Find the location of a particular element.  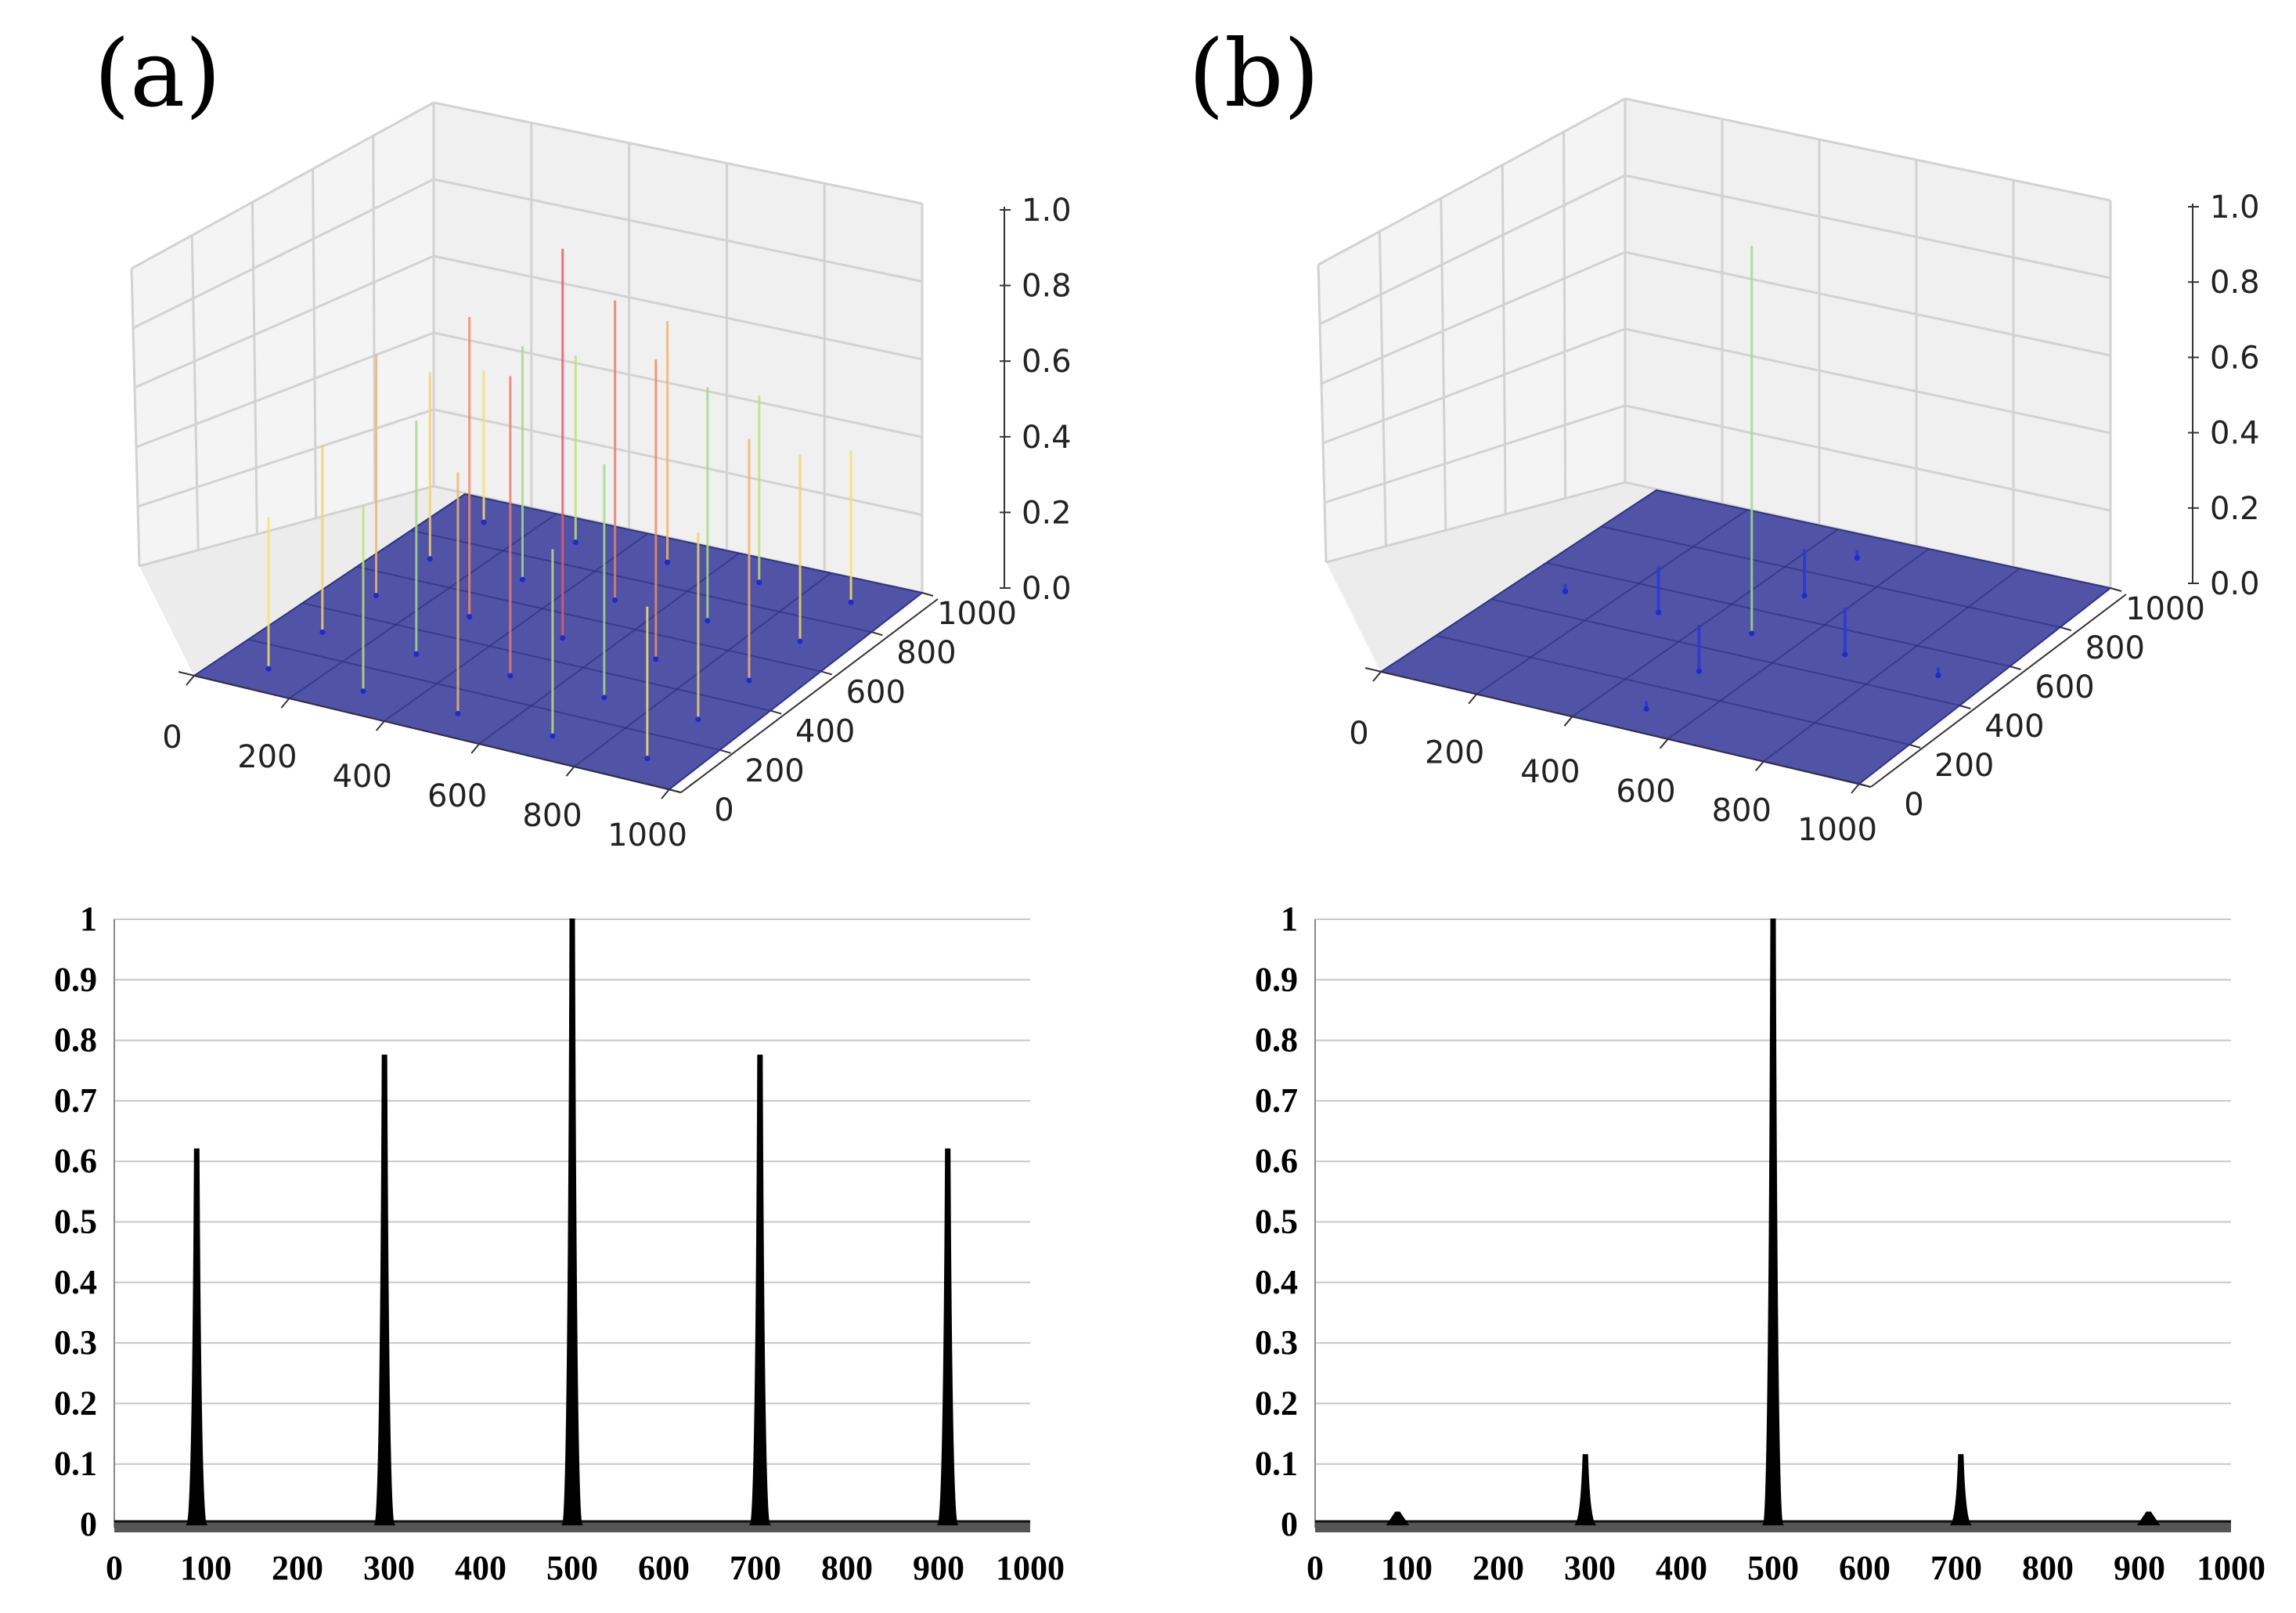

x-tick-label: 700 is located at coordinates (1956, 1568).